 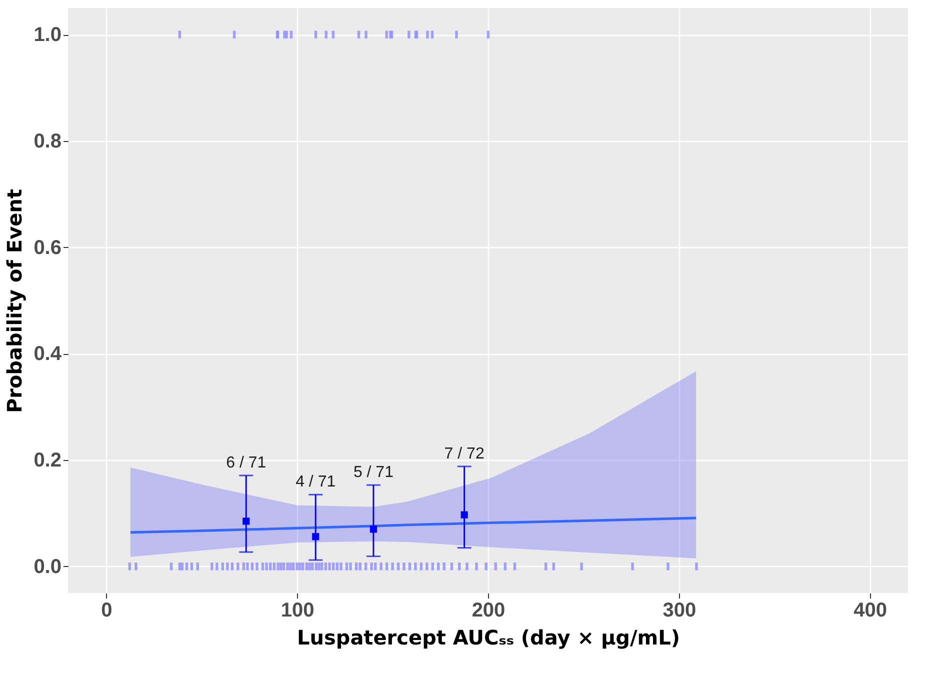 What do you see at coordinates (48, 567) in the screenshot?
I see `y-tick-label: 0.0` at bounding box center [48, 567].